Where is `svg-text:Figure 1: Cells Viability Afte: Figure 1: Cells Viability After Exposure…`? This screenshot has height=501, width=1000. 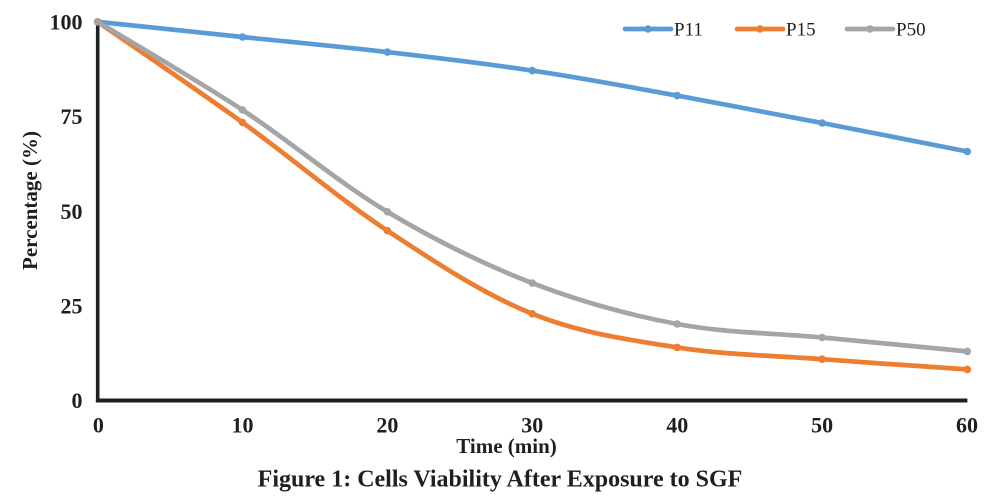 svg-text:Figure 1: Cells Viability Afte: Figure 1: Cells Viability After Exposure… is located at coordinates (500, 480).